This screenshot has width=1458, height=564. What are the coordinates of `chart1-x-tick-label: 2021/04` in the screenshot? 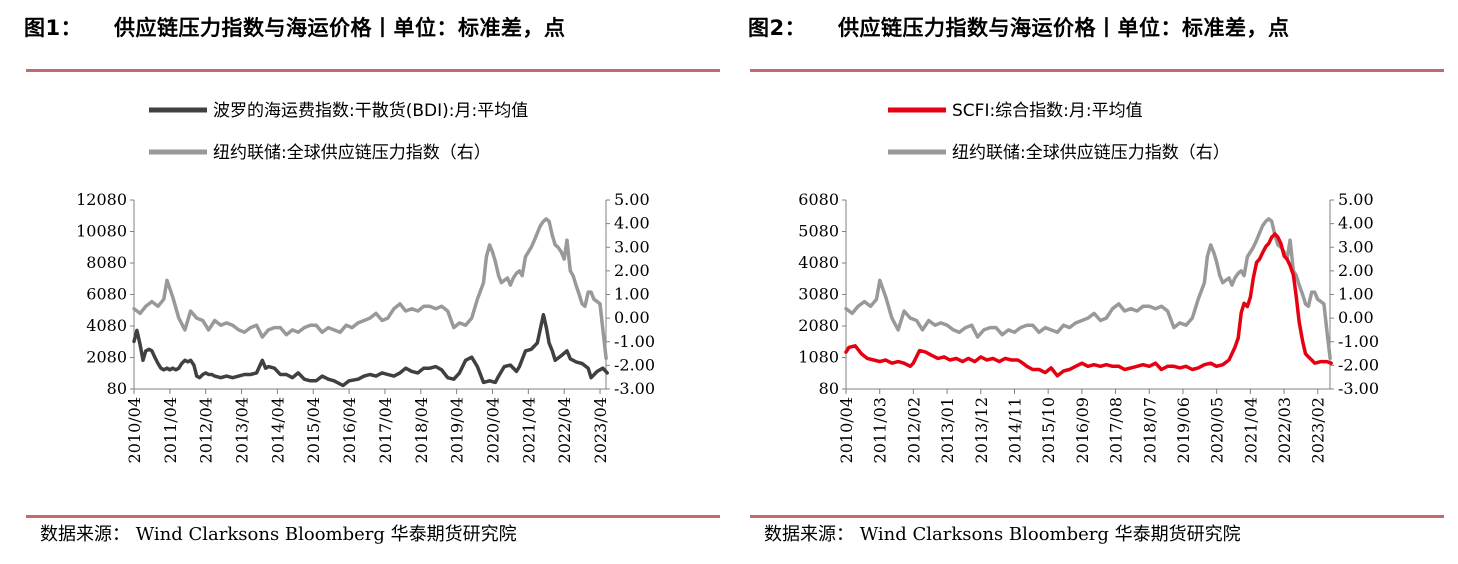 It's located at (528, 430).